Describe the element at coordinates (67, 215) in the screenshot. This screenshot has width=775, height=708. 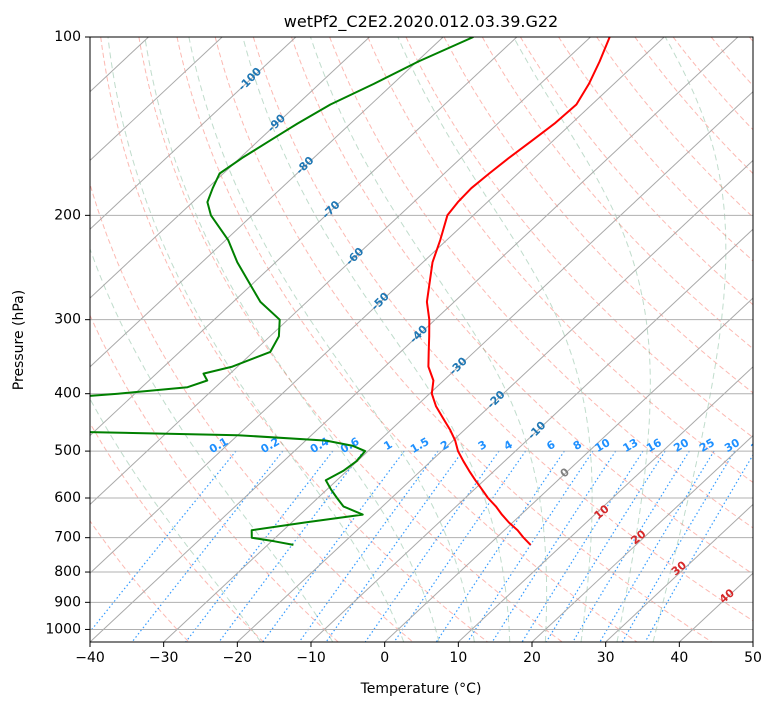
I see `y-tick-label: 200` at that location.